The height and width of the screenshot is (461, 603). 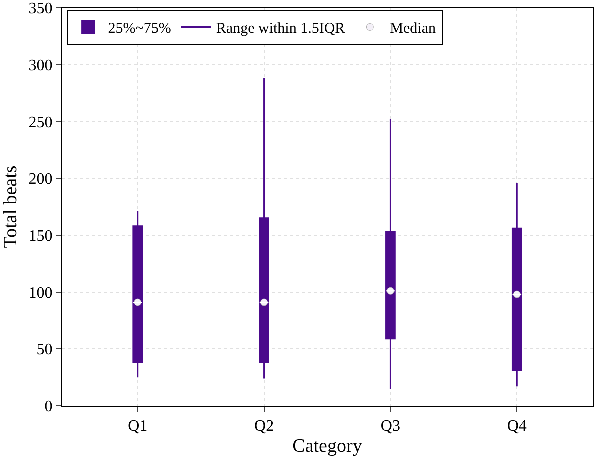 I want to click on y-tick-label: 350, so click(x=40, y=9).